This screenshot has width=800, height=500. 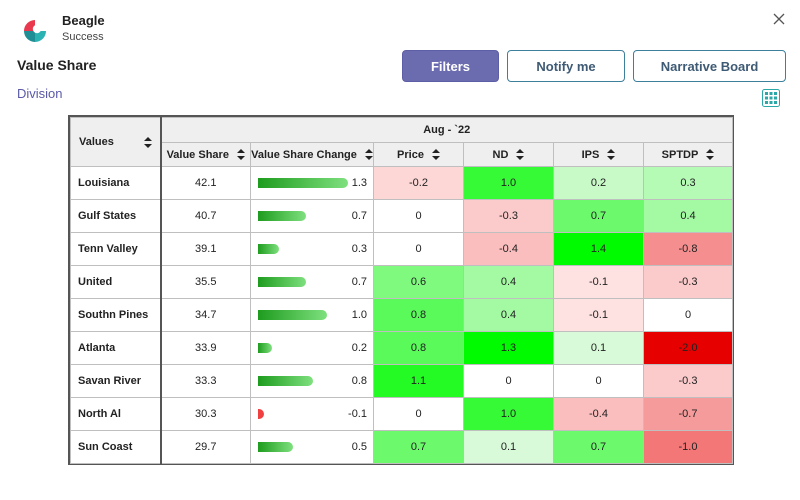 What do you see at coordinates (116, 142) in the screenshot?
I see `values-column-header: Values` at bounding box center [116, 142].